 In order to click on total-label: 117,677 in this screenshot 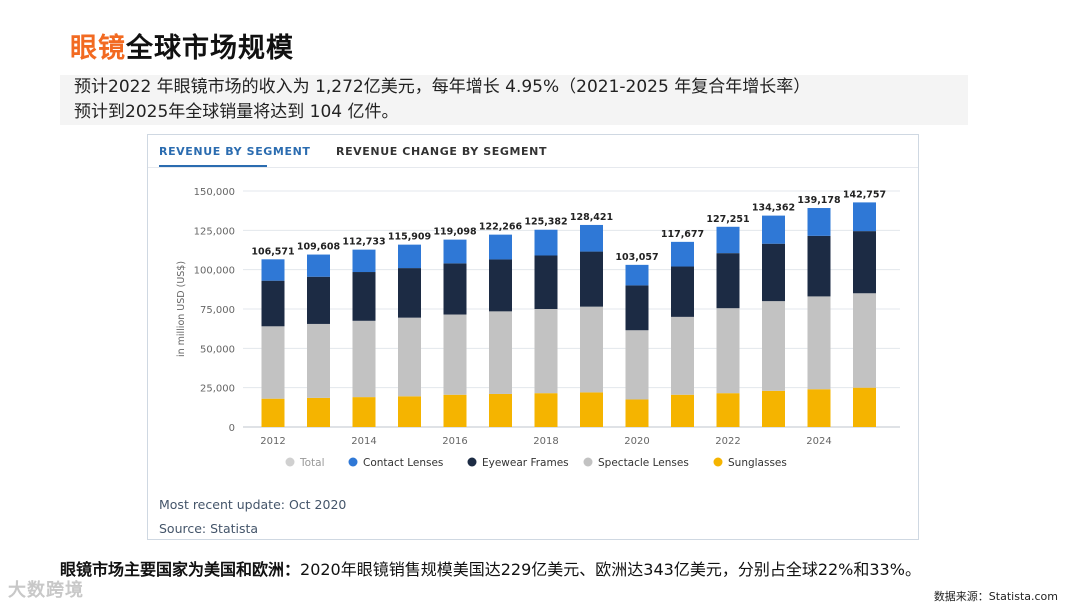, I will do `click(682, 234)`.